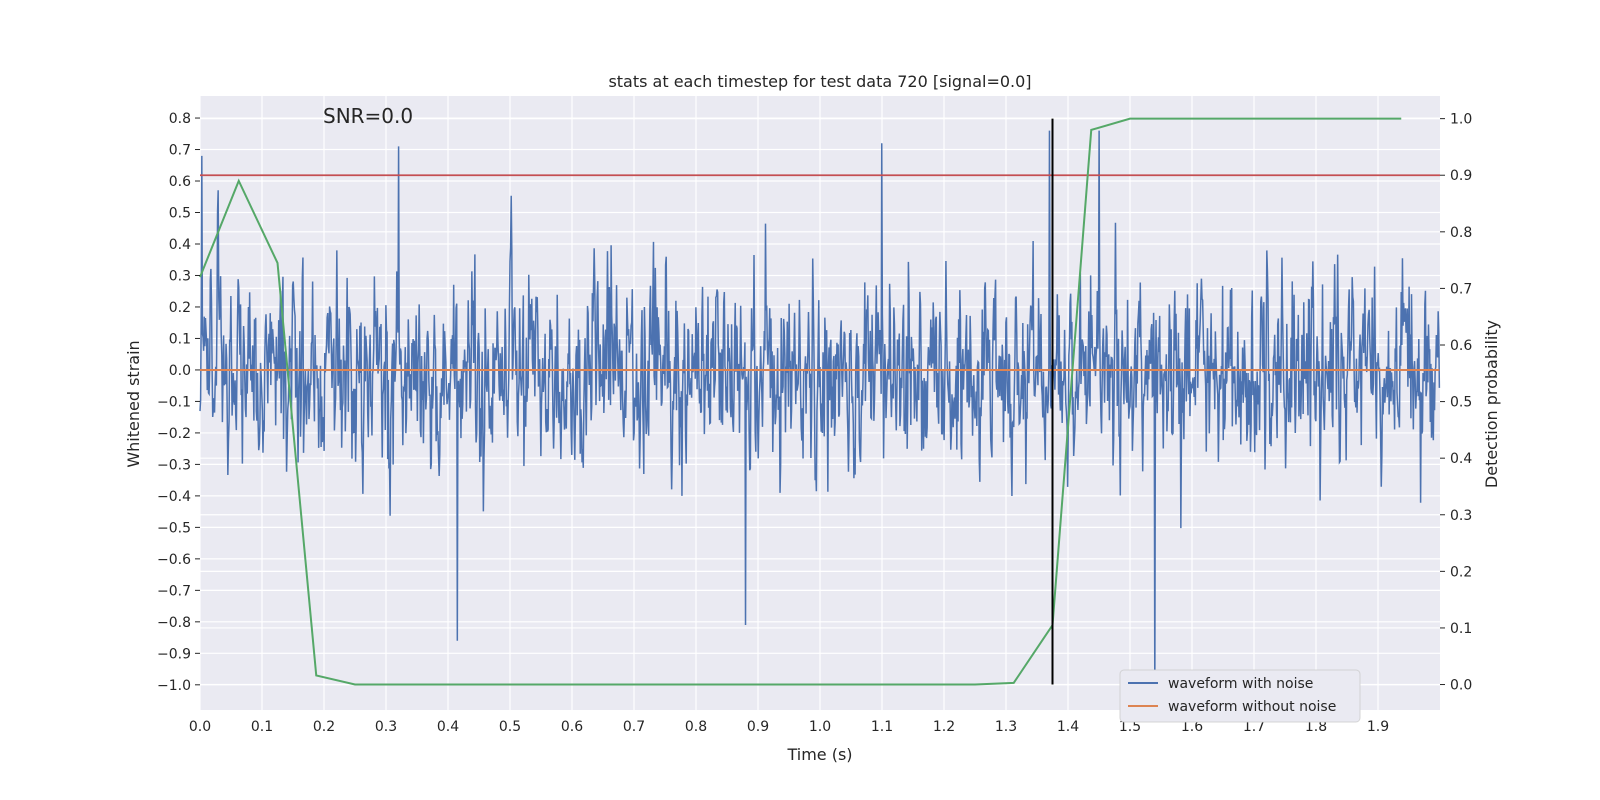 The image size is (1600, 800). I want to click on legend-label-clean: waveform without noise, so click(1252, 707).